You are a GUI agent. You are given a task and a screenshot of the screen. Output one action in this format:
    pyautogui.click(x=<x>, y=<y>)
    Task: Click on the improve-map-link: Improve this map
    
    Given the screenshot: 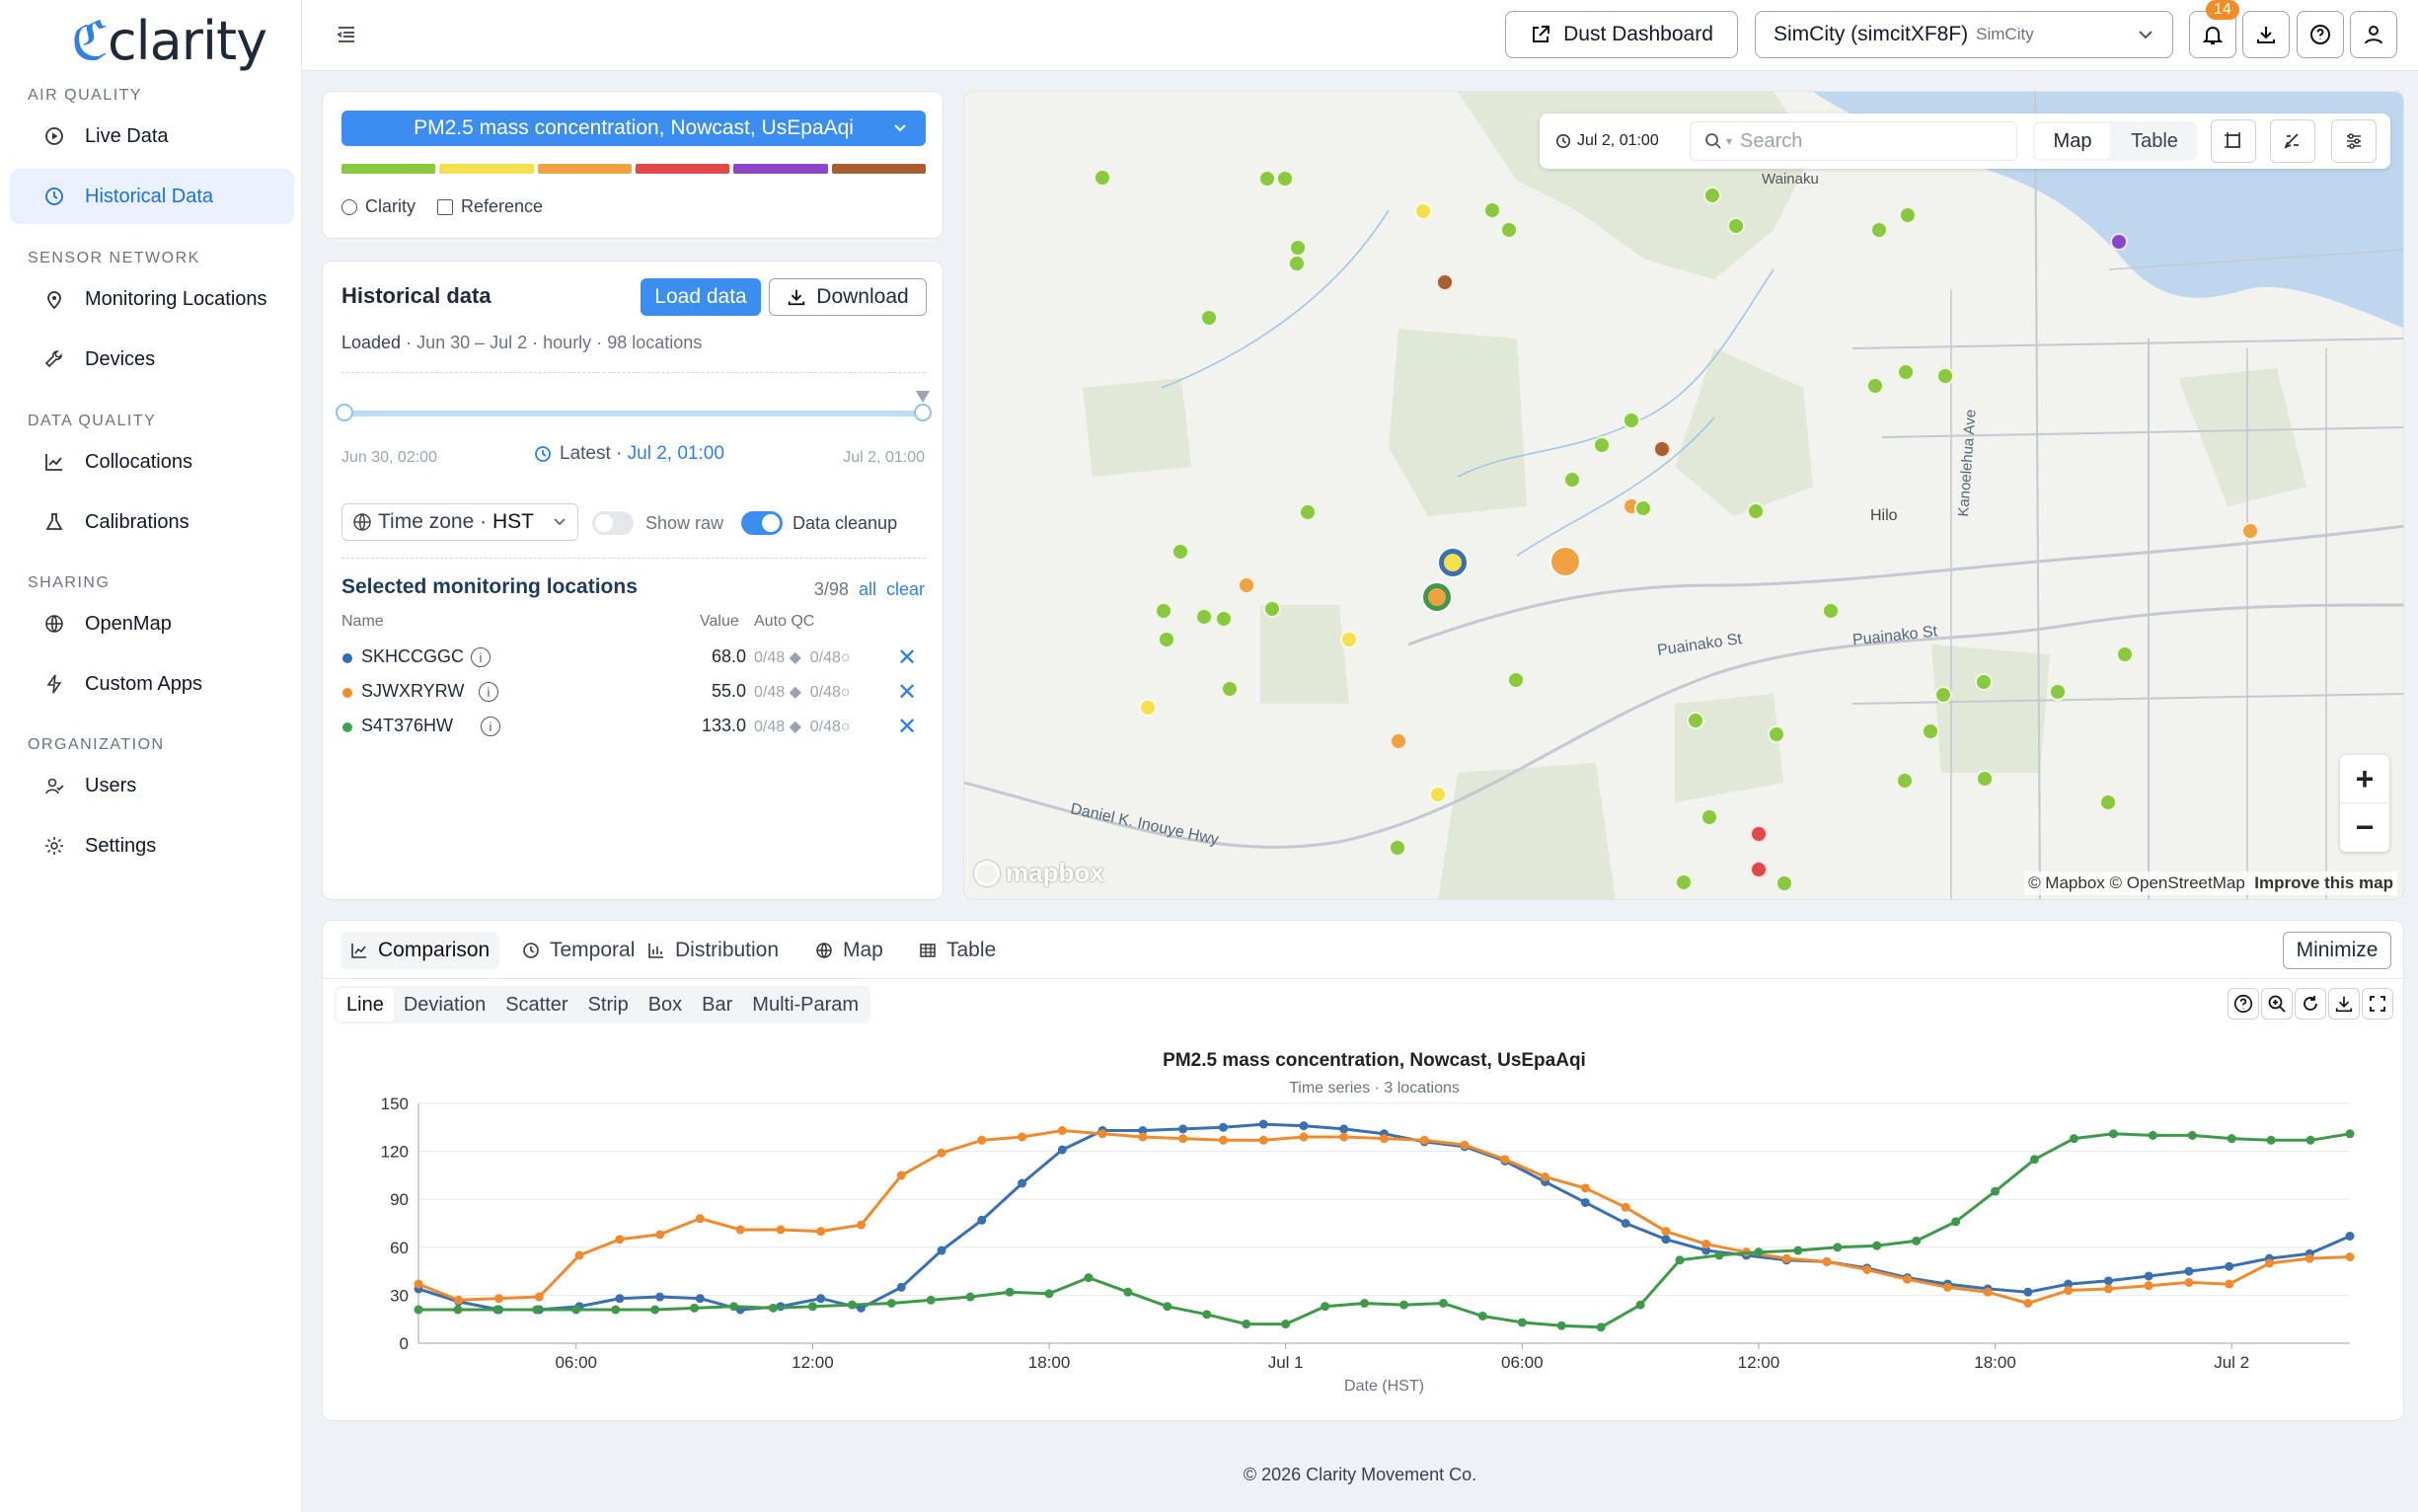 What is the action you would take?
    pyautogui.click(x=2323, y=882)
    